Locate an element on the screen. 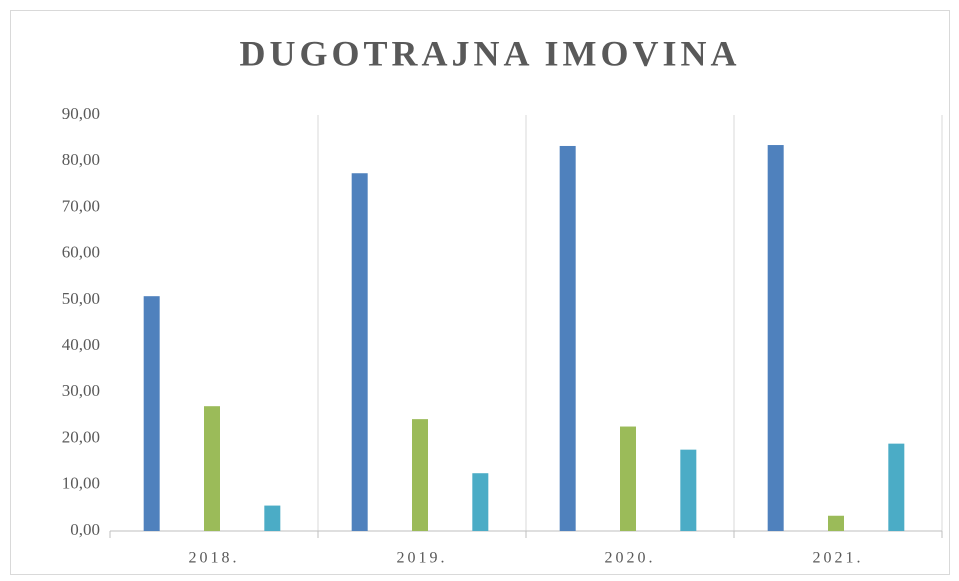 This screenshot has height=581, width=959. y-tick-label: 60,00 is located at coordinates (81, 252).